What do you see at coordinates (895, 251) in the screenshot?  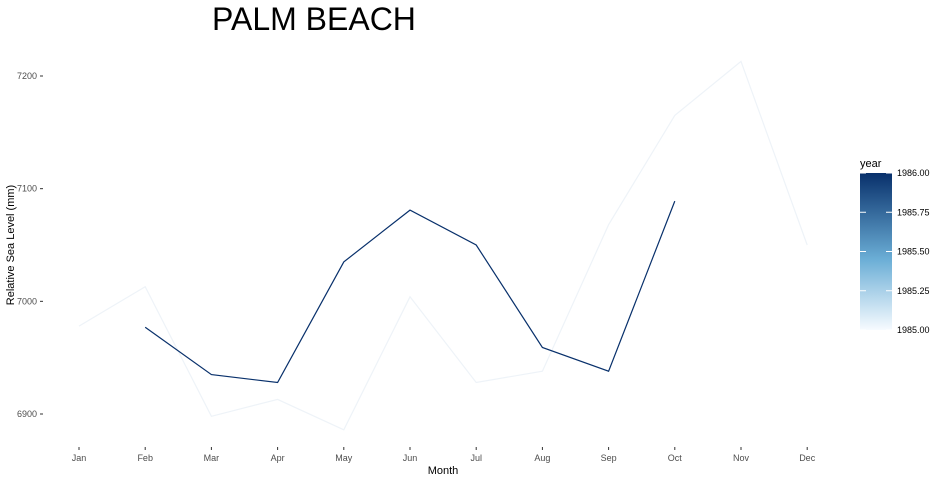 I see `legend-ticks: 1986.00 1985.75 1985.50 1985.25 1985.00` at bounding box center [895, 251].